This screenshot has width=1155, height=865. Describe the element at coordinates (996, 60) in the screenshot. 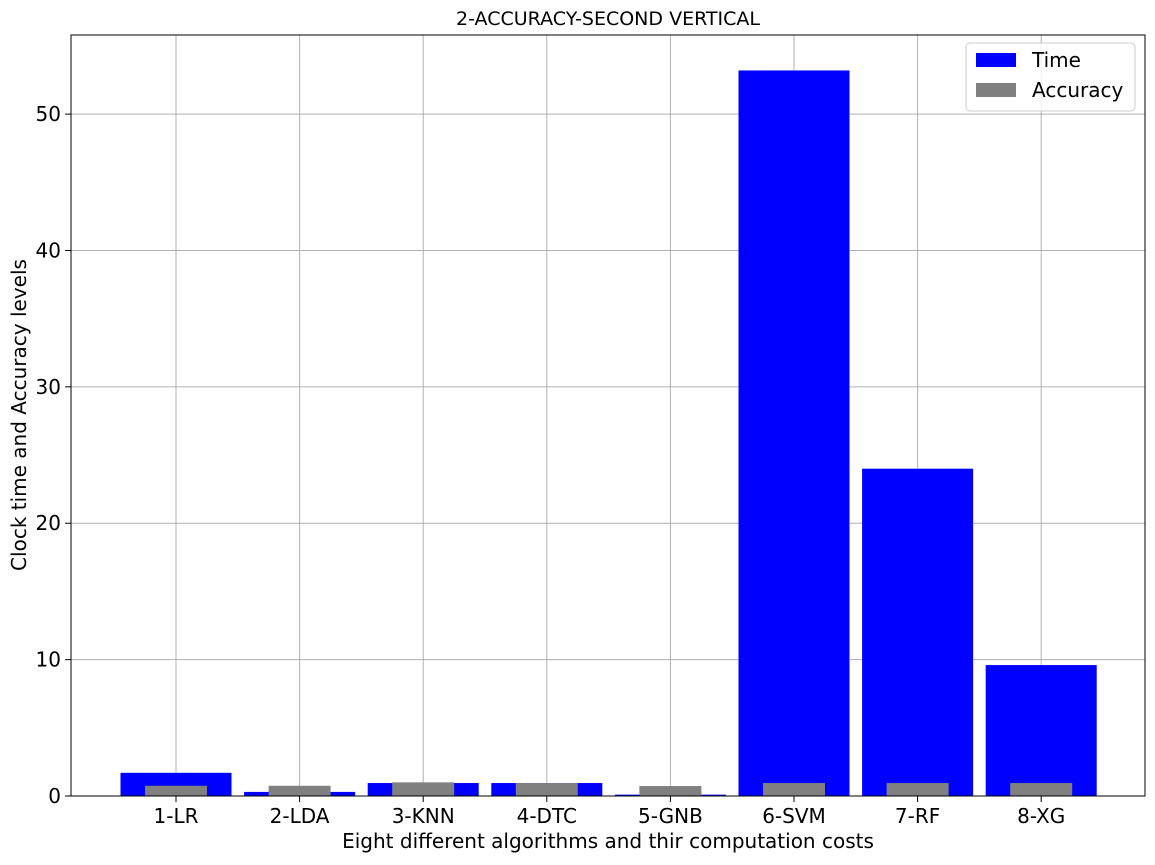

I see `legend-swatch-time` at that location.